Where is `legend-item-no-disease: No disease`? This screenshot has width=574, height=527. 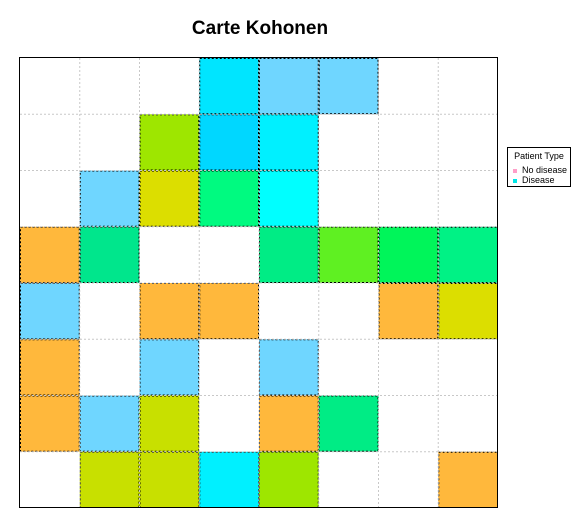 legend-item-no-disease: No disease is located at coordinates (540, 170).